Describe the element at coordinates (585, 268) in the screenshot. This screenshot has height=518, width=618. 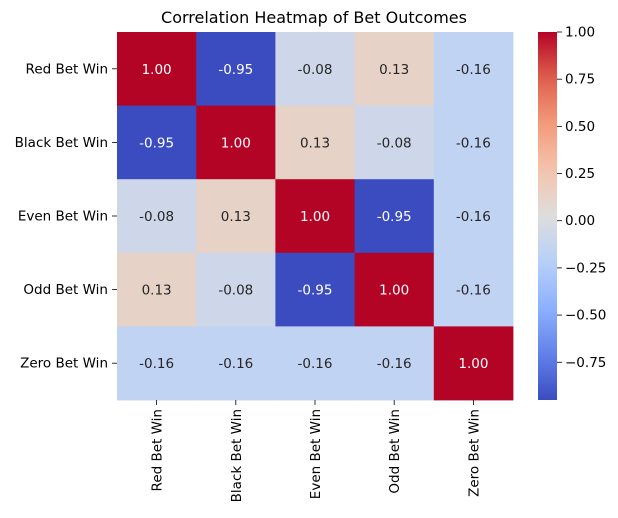
I see `colorbar-tick-label: −0.25` at that location.